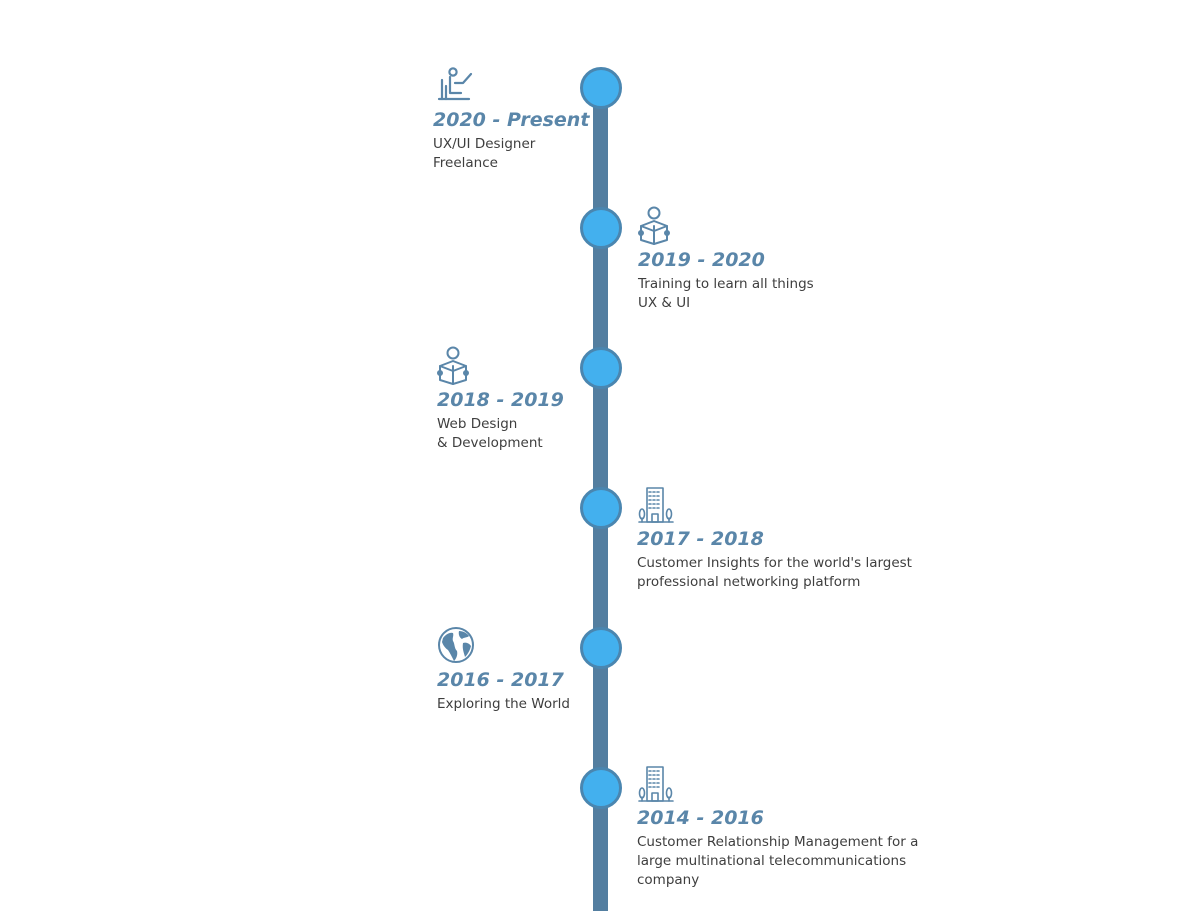 This screenshot has height=911, width=1200. What do you see at coordinates (700, 539) in the screenshot?
I see `entry-period: 2017 - 2018` at bounding box center [700, 539].